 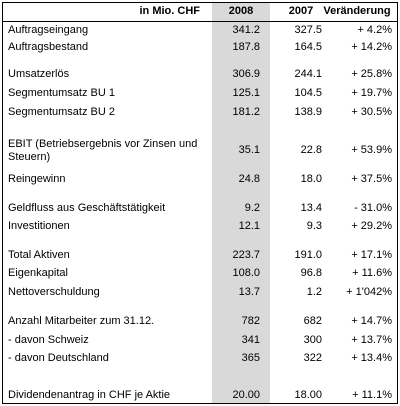 I want to click on value-2008: 13.7, so click(x=249, y=292).